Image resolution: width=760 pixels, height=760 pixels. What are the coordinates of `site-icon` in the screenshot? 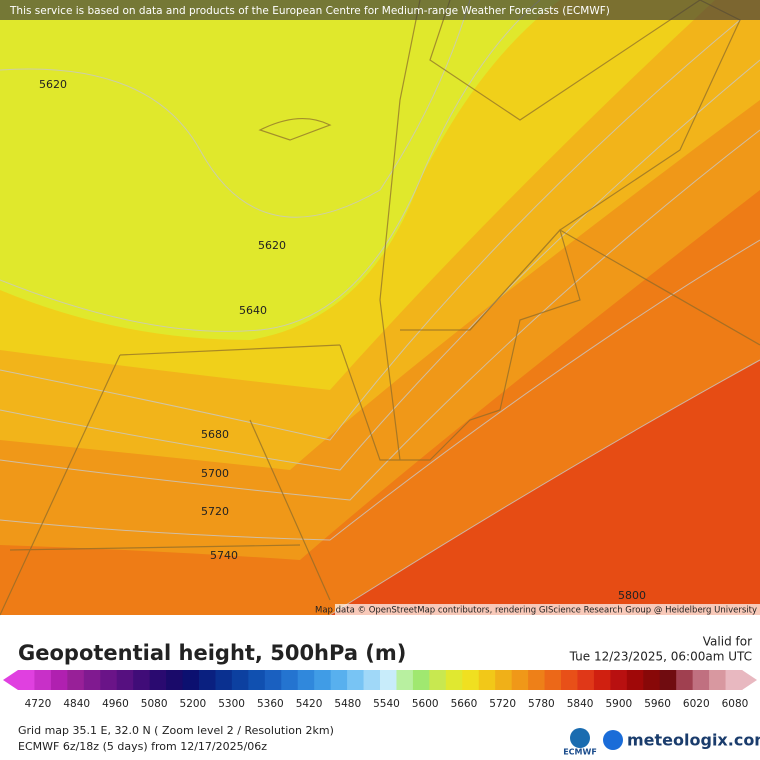 It's located at (613, 740).